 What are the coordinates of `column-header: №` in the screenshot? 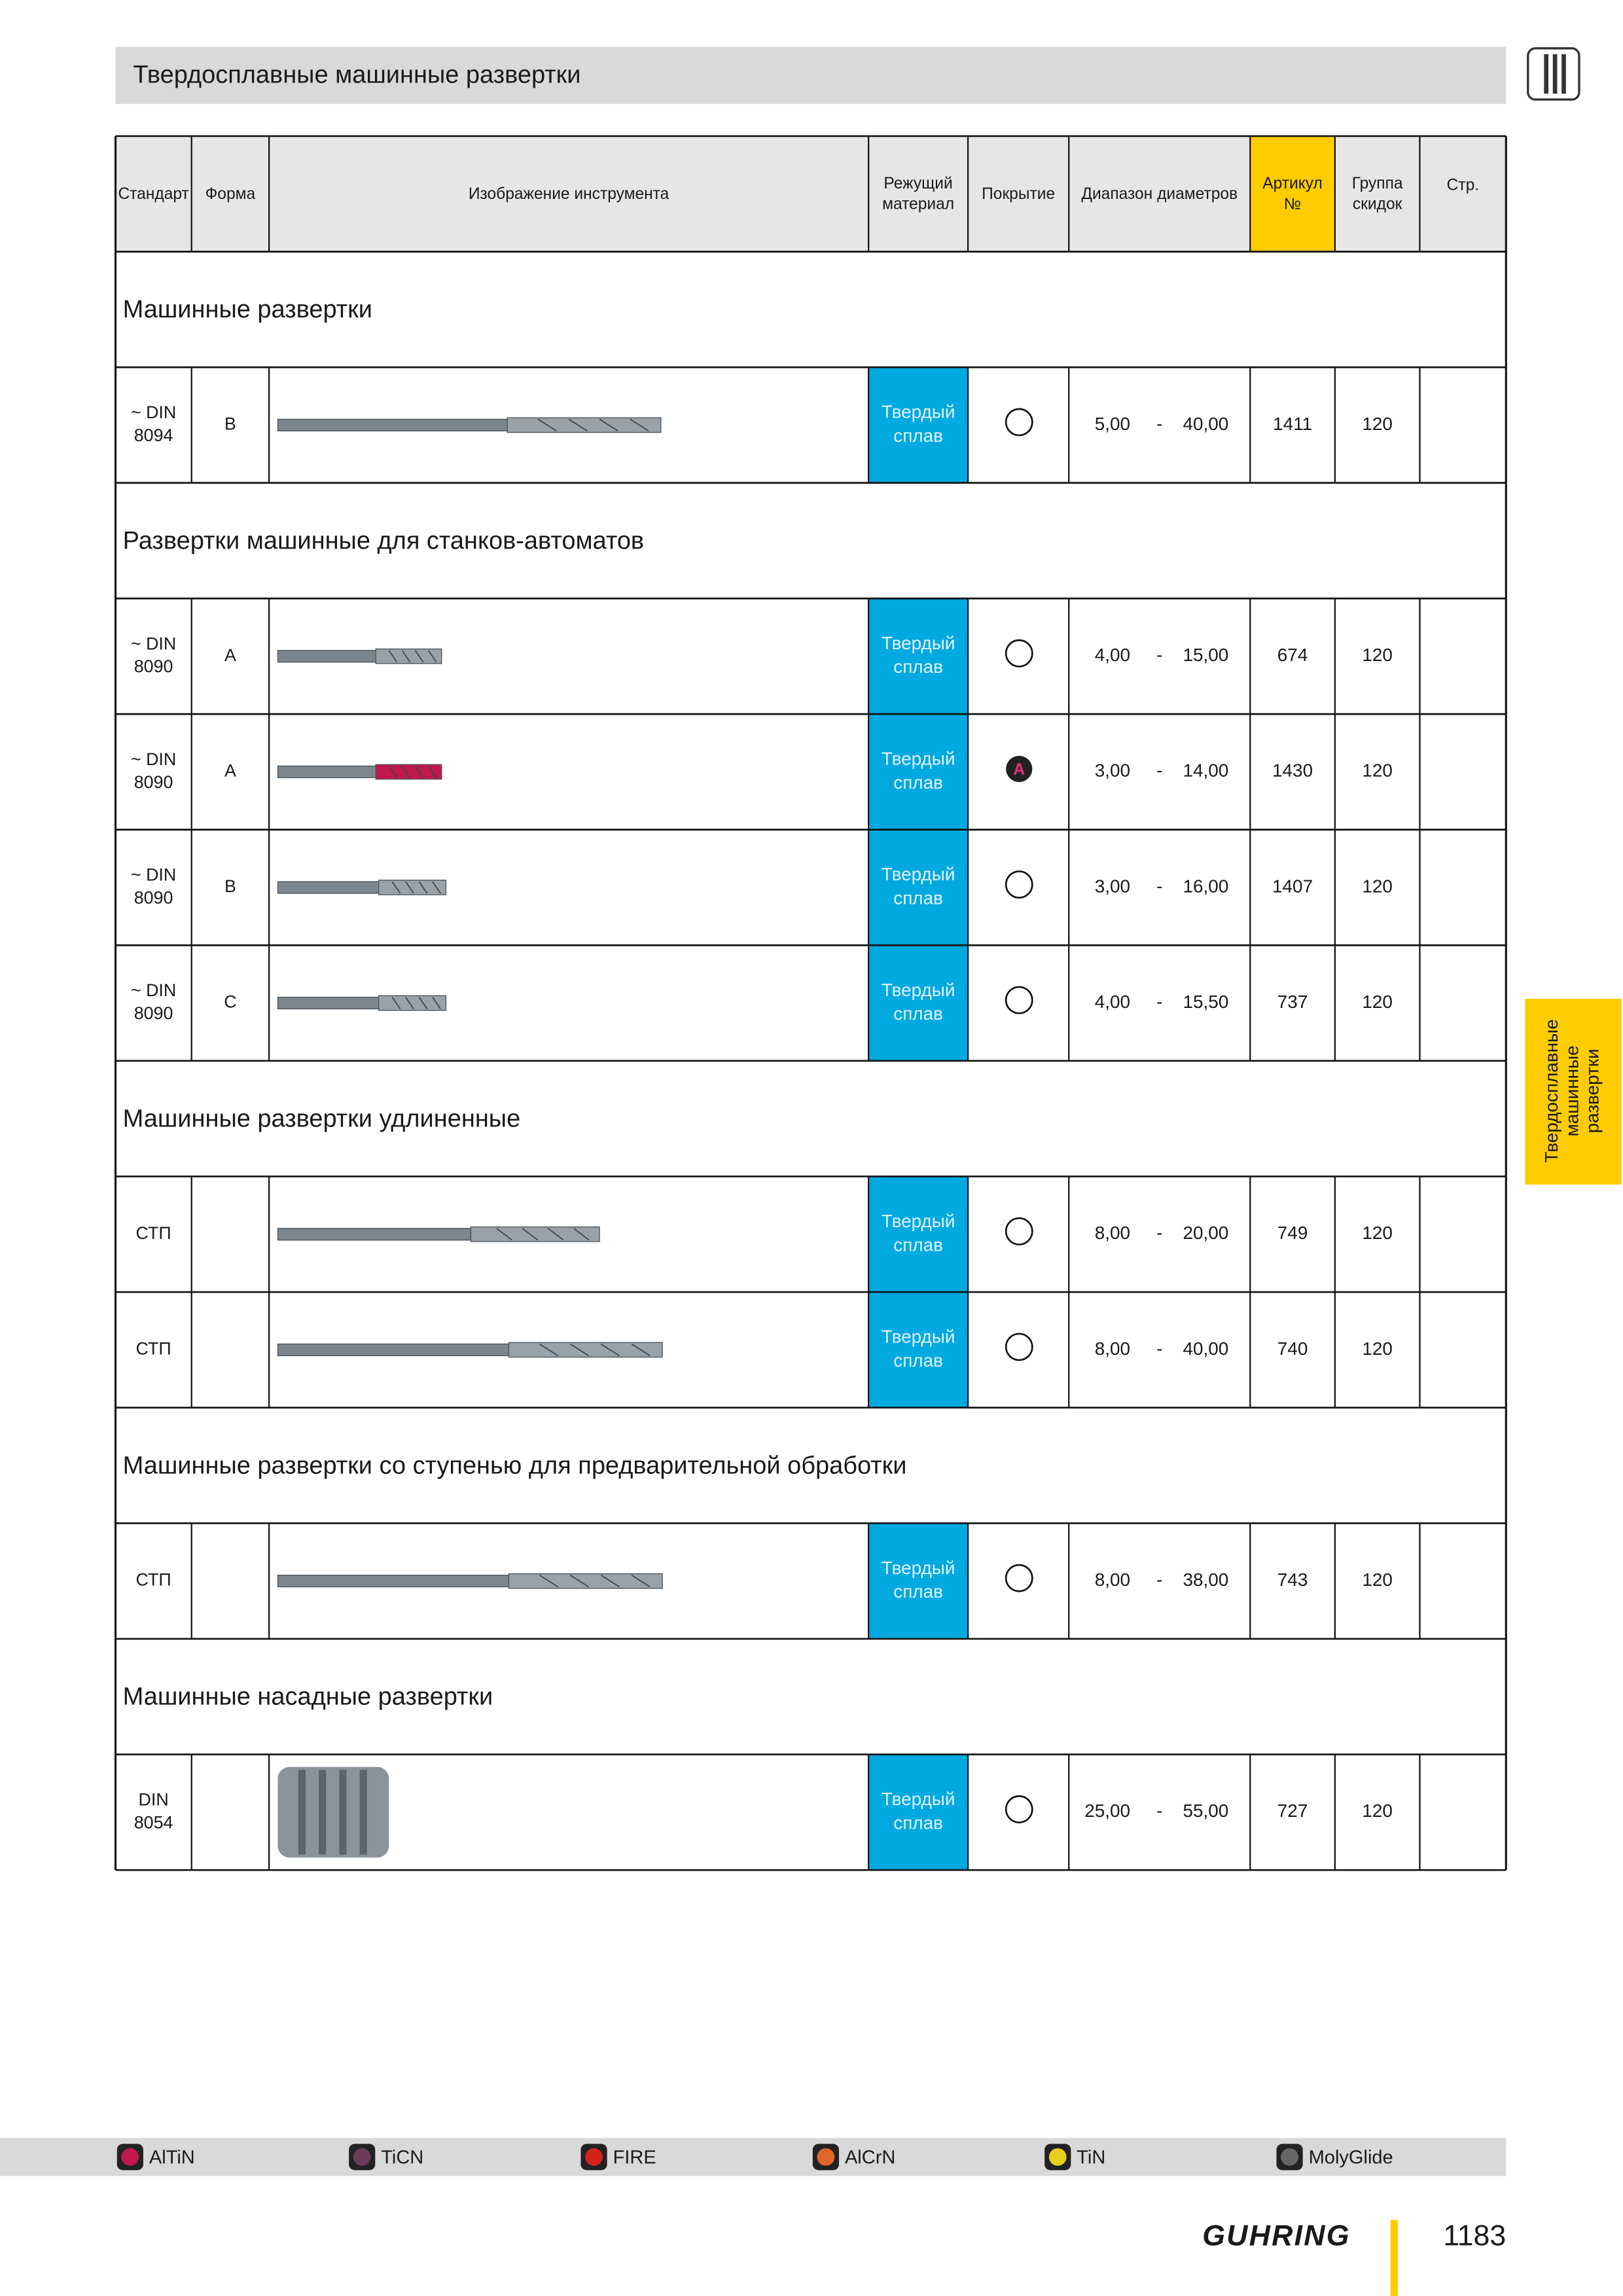 It's located at (1292, 204).